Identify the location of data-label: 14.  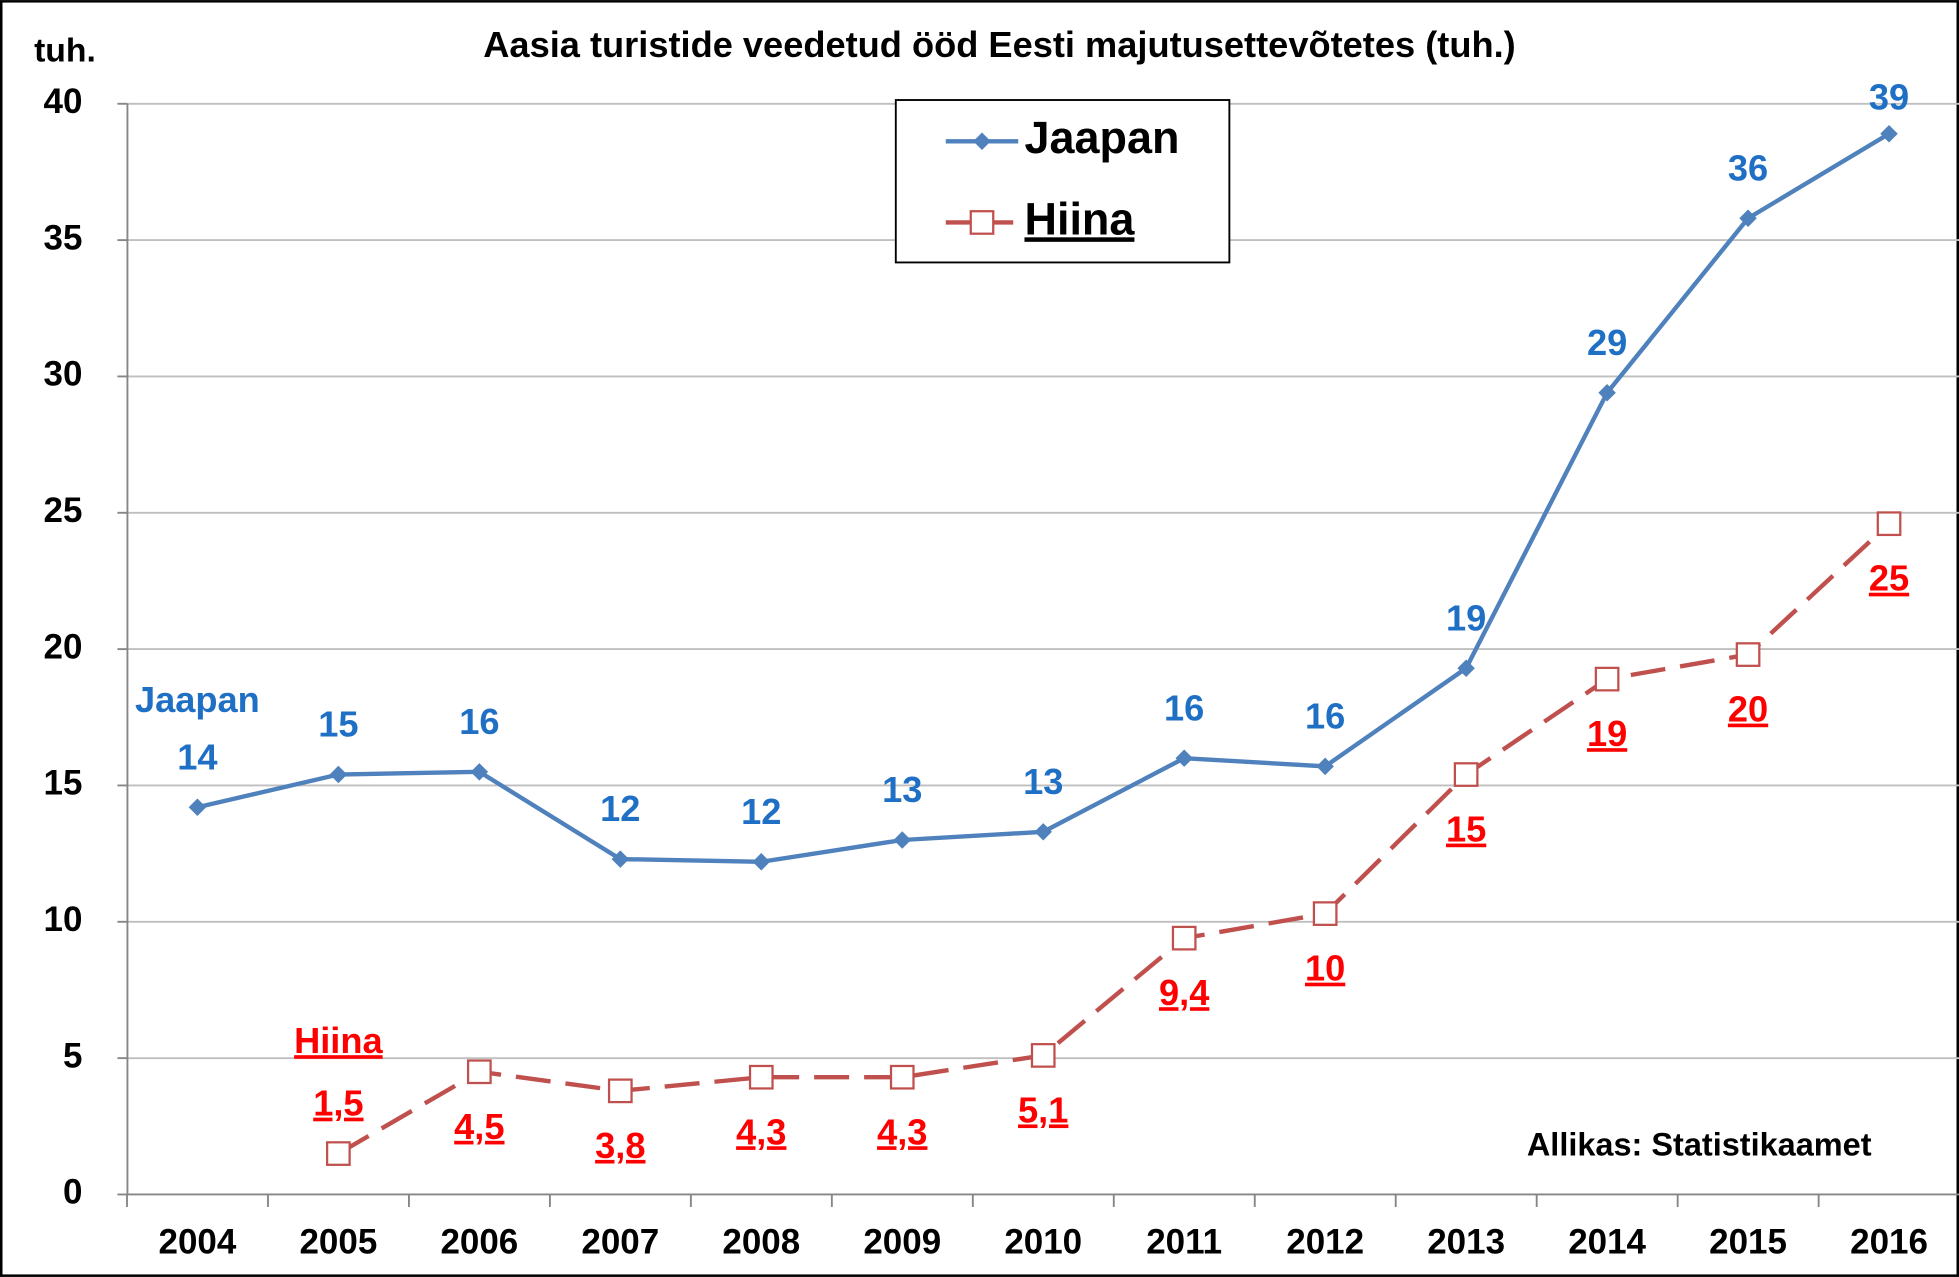
(197, 756).